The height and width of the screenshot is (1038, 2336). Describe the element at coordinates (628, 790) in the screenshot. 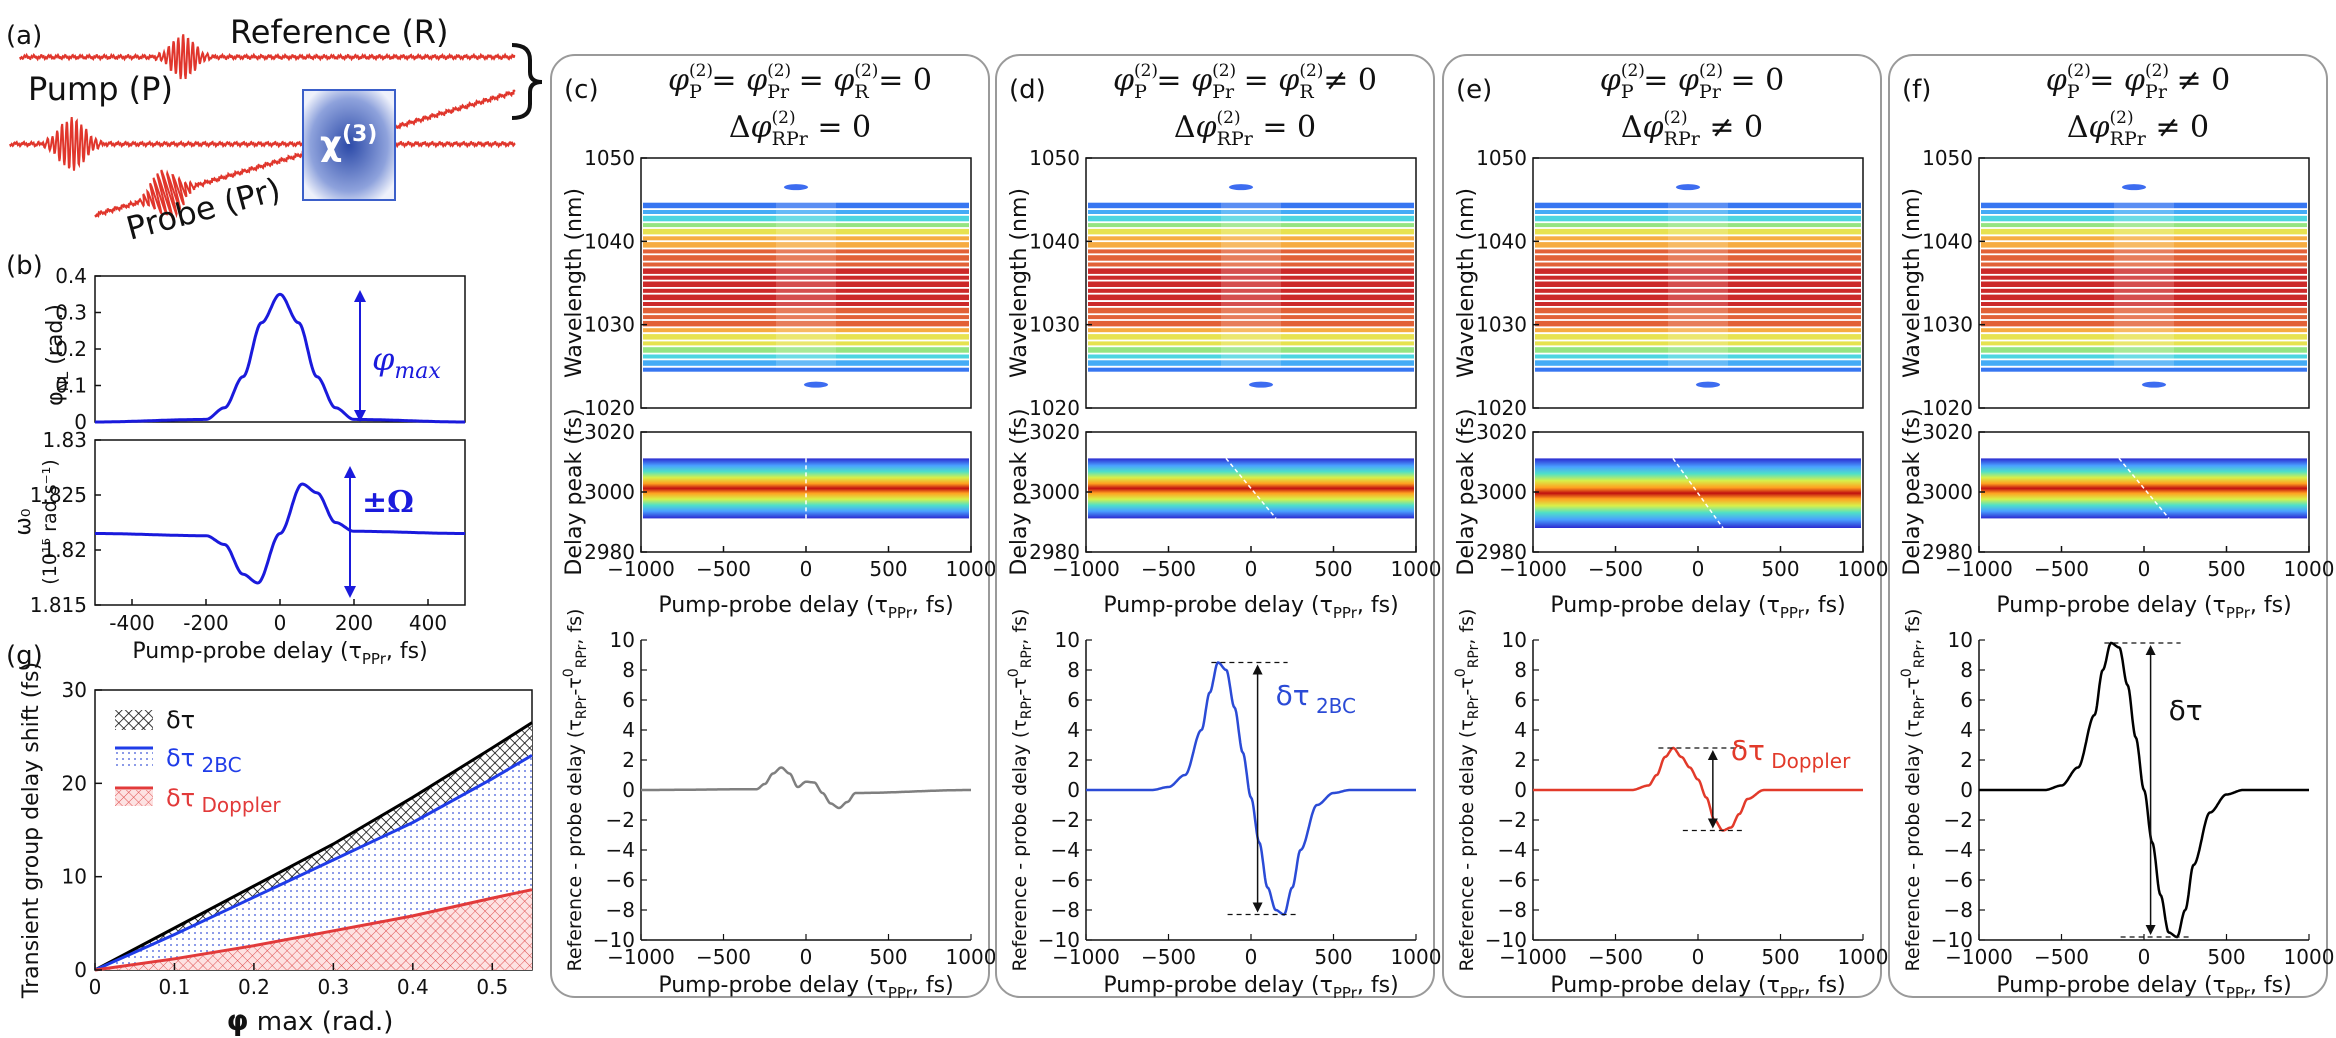

I see `delay-shift-ytick-label: 0` at that location.